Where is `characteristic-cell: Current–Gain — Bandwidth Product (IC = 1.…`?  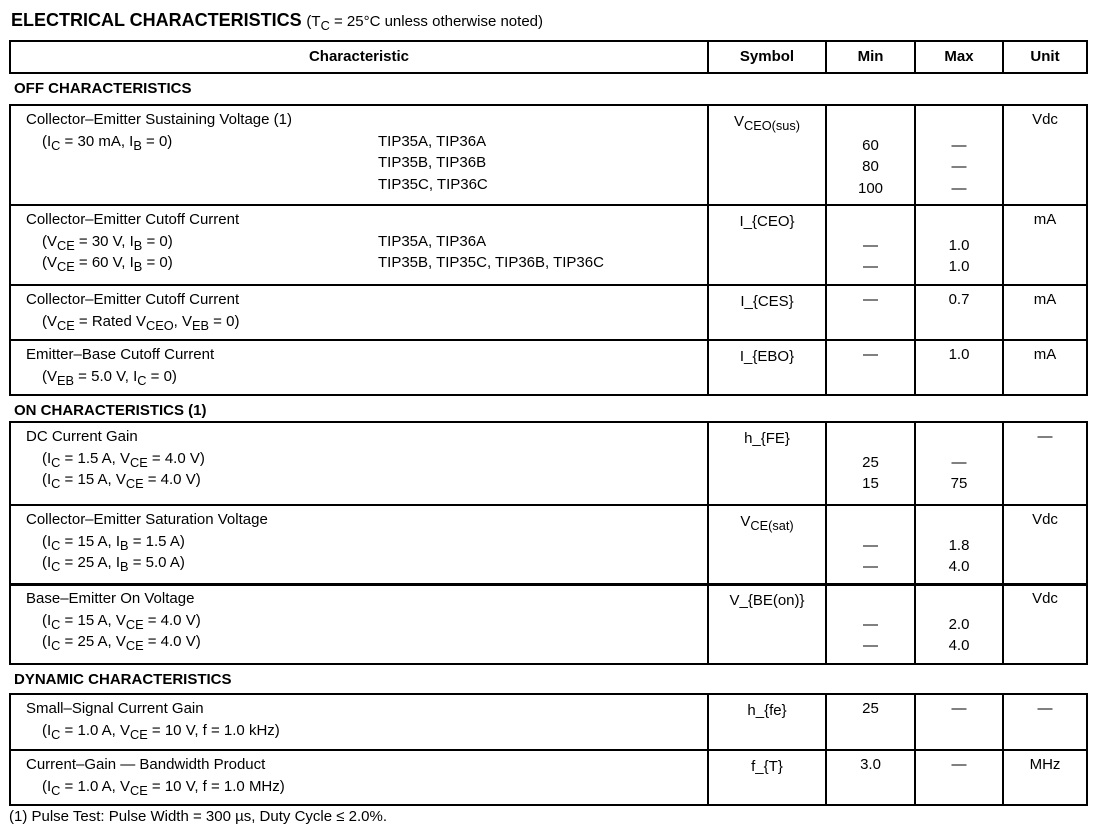
characteristic-cell: Current–Gain — Bandwidth Product (IC = 1.… is located at coordinates (360, 777).